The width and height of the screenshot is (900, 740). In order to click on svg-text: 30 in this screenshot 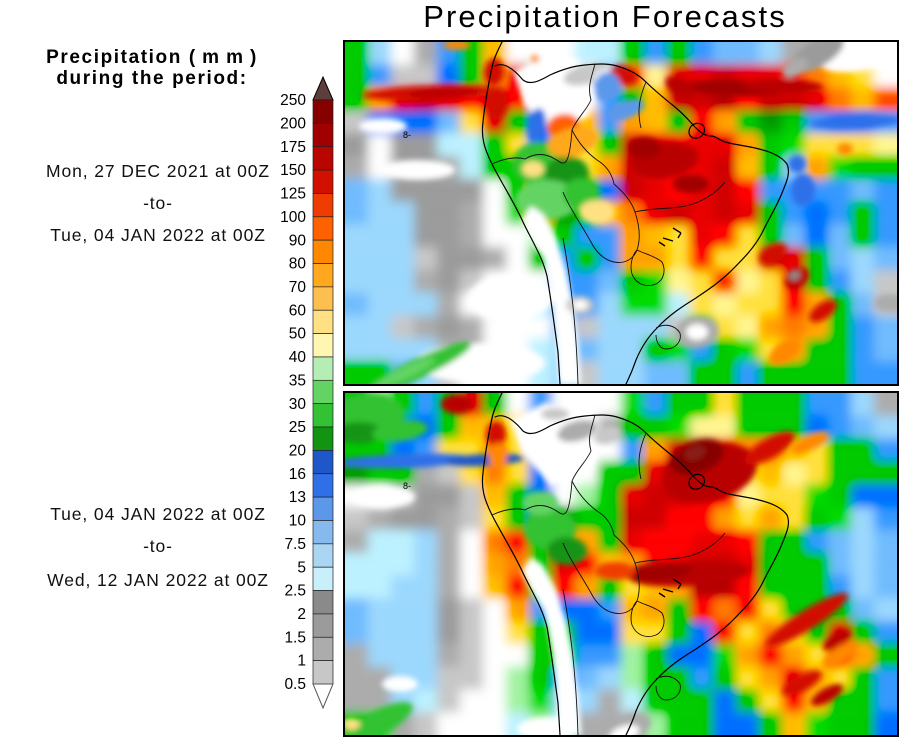, I will do `click(298, 404)`.